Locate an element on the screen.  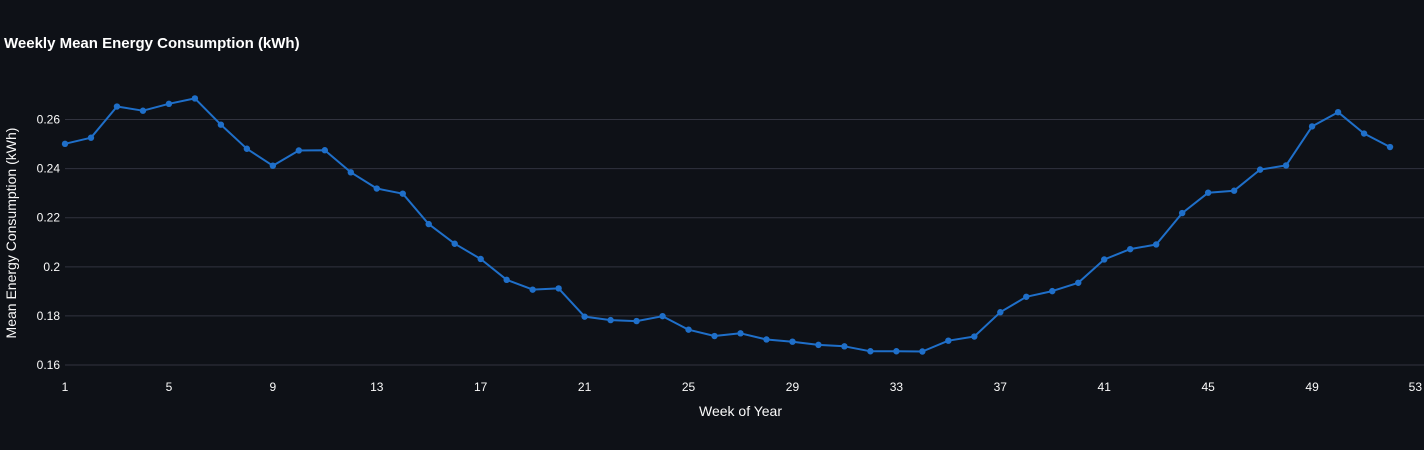
x-tick-label: 45 is located at coordinates (1208, 387).